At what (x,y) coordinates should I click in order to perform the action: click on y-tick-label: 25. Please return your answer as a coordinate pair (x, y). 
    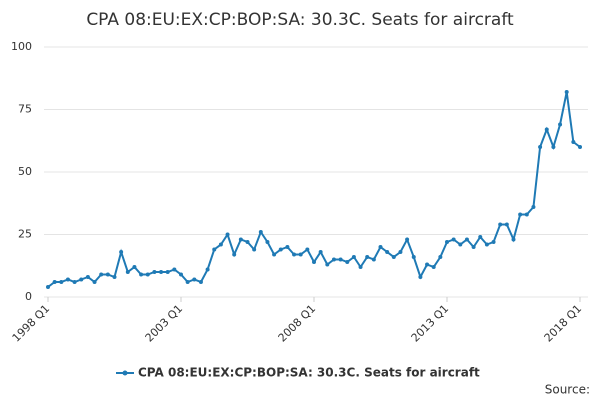
    Looking at the image, I should click on (25, 234).